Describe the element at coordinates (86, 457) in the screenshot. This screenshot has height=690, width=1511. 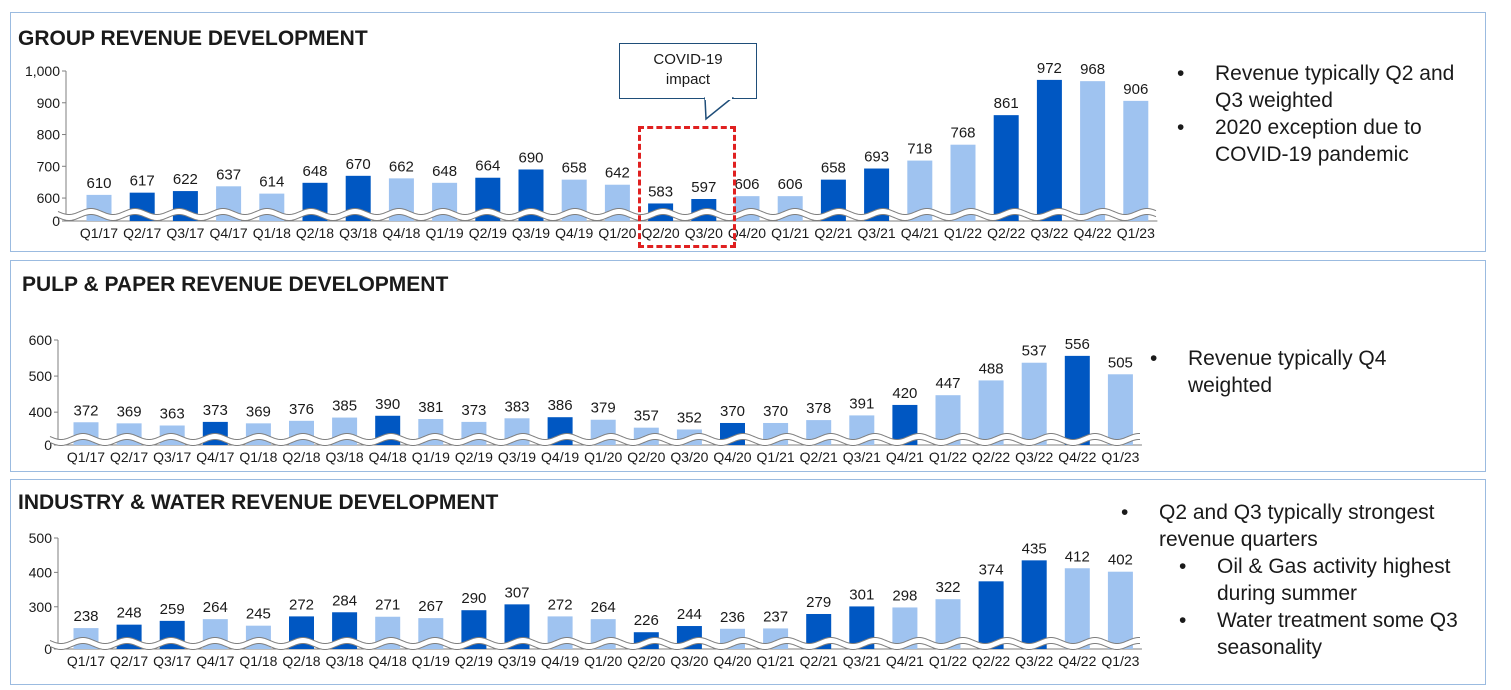
I see `x-tick-label: Q1/17` at that location.